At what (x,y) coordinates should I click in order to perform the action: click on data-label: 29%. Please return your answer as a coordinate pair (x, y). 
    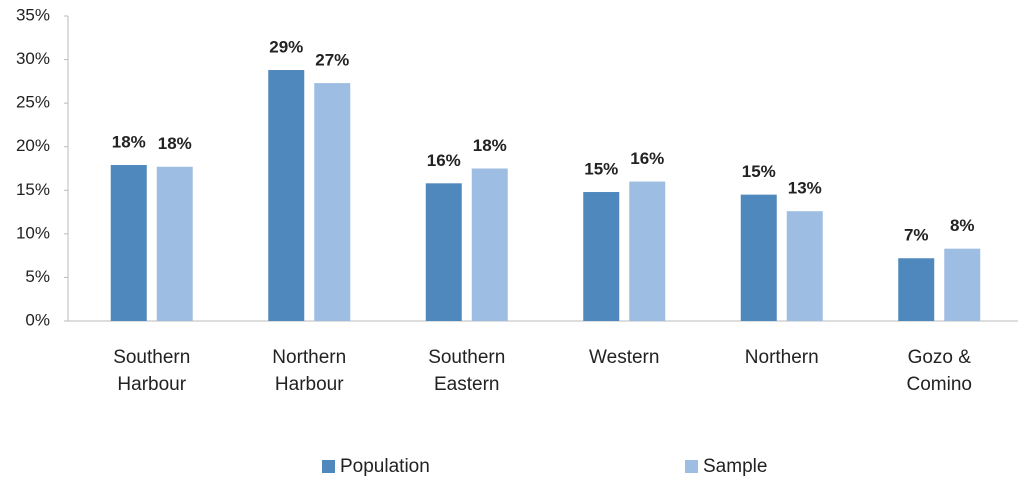
    Looking at the image, I should click on (286, 47).